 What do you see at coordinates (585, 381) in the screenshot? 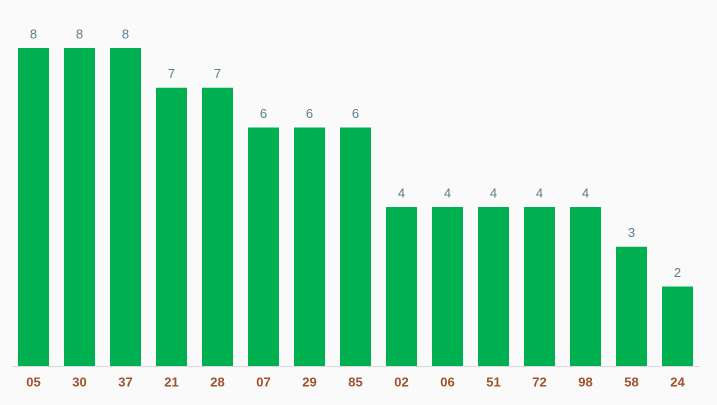
I see `x-tick-label: 98` at bounding box center [585, 381].